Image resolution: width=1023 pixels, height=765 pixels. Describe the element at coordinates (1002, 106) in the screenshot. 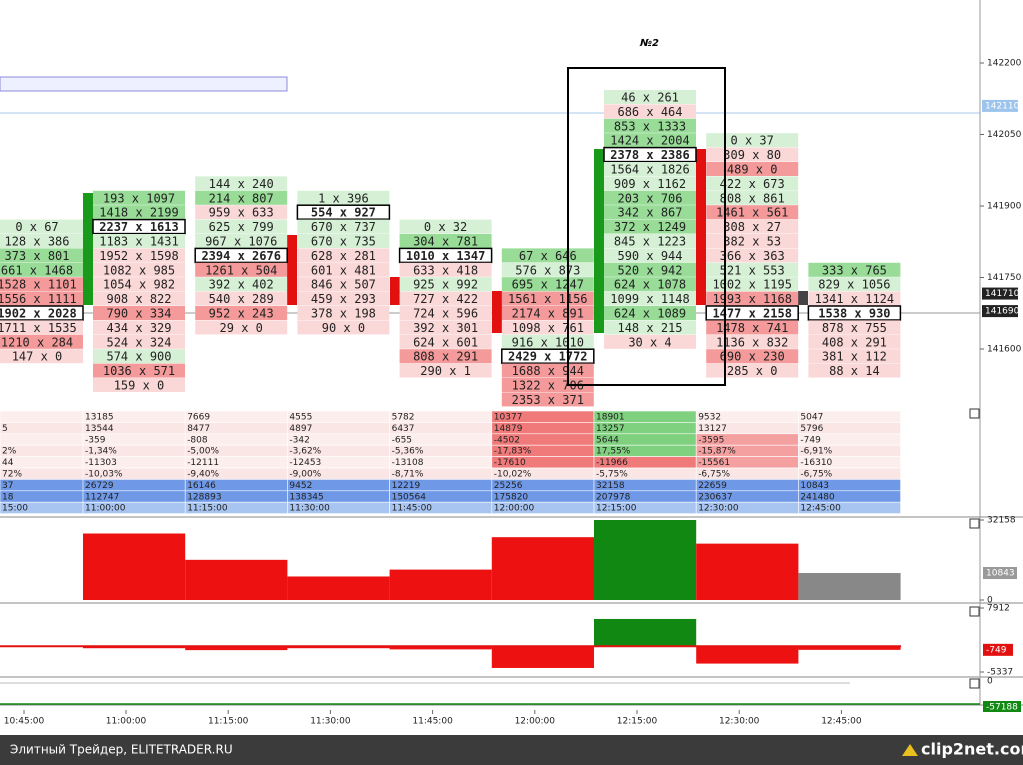

I see `price-marker-label: 142110` at that location.